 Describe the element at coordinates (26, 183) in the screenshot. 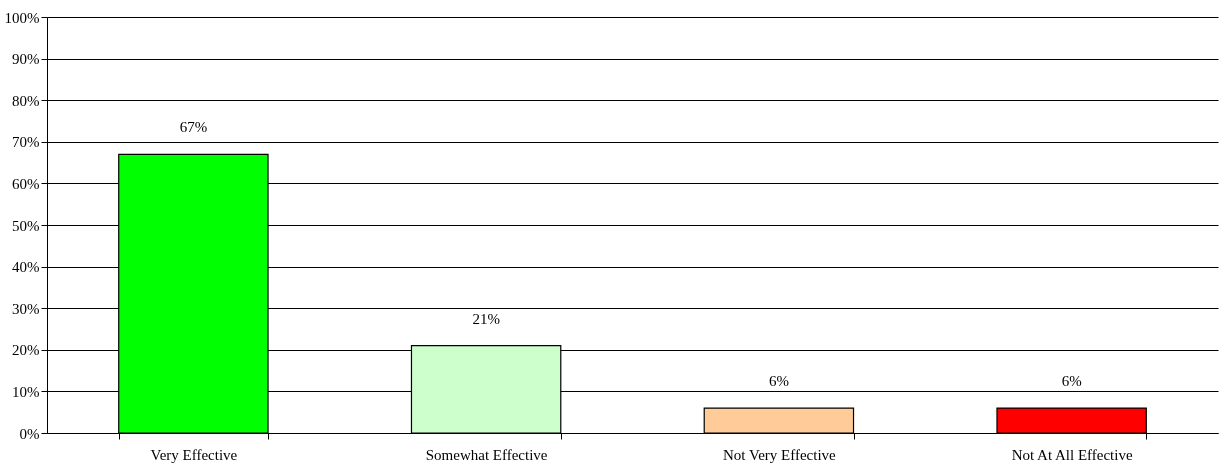

I see `y-tick-label: 60%` at that location.